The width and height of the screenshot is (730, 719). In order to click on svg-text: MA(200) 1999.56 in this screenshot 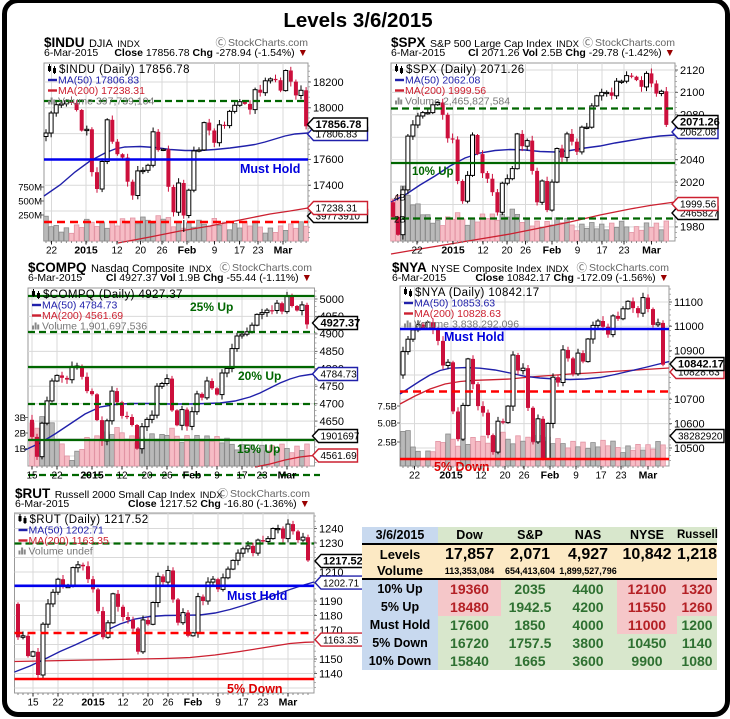, I will do `click(445, 91)`.